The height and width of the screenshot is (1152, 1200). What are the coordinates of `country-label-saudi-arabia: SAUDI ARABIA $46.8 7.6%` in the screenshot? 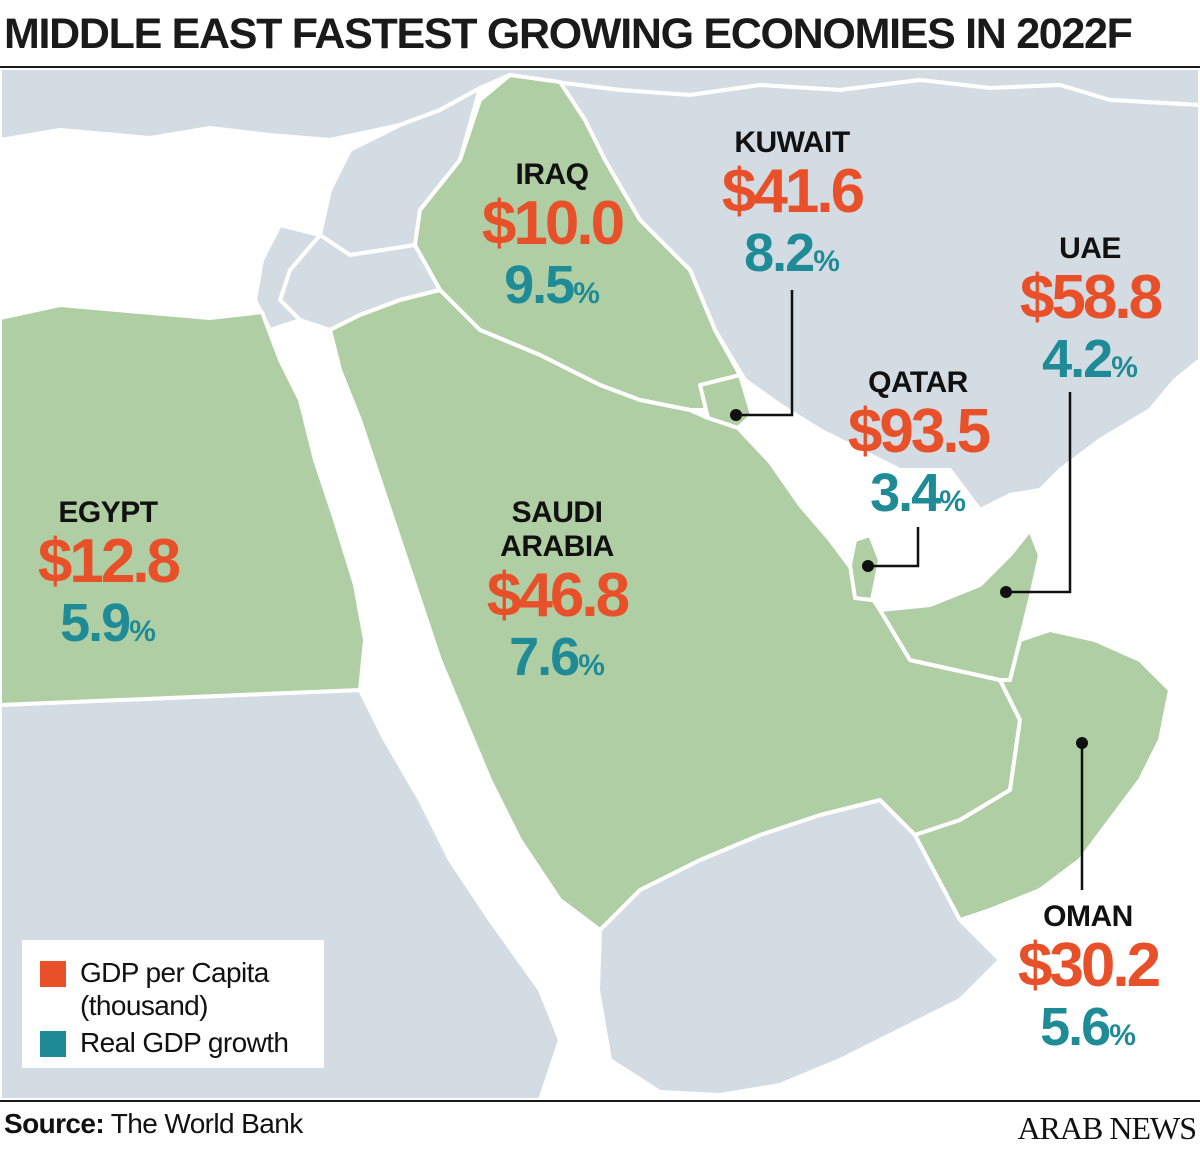 It's located at (557, 595).